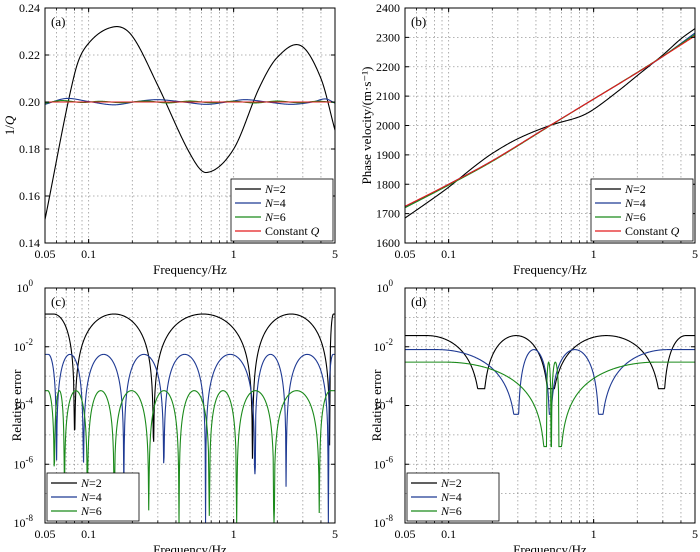  I want to click on y-tick-label: 2300, so click(388, 37).